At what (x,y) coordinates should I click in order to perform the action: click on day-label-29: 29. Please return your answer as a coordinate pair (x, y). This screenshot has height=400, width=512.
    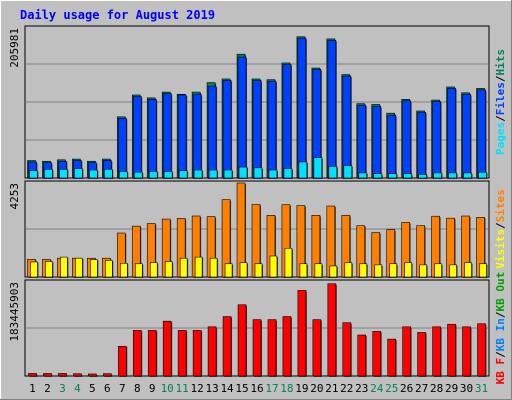
    Looking at the image, I should click on (451, 388).